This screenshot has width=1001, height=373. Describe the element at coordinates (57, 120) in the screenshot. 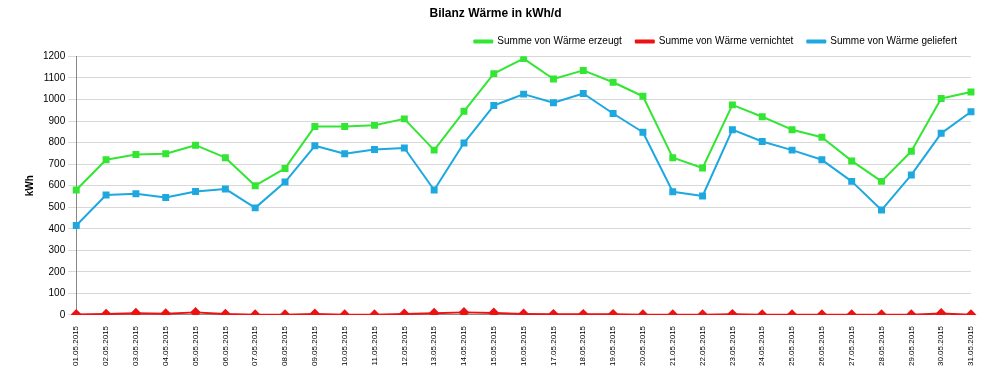

I see `y-tick-label: 900` at that location.